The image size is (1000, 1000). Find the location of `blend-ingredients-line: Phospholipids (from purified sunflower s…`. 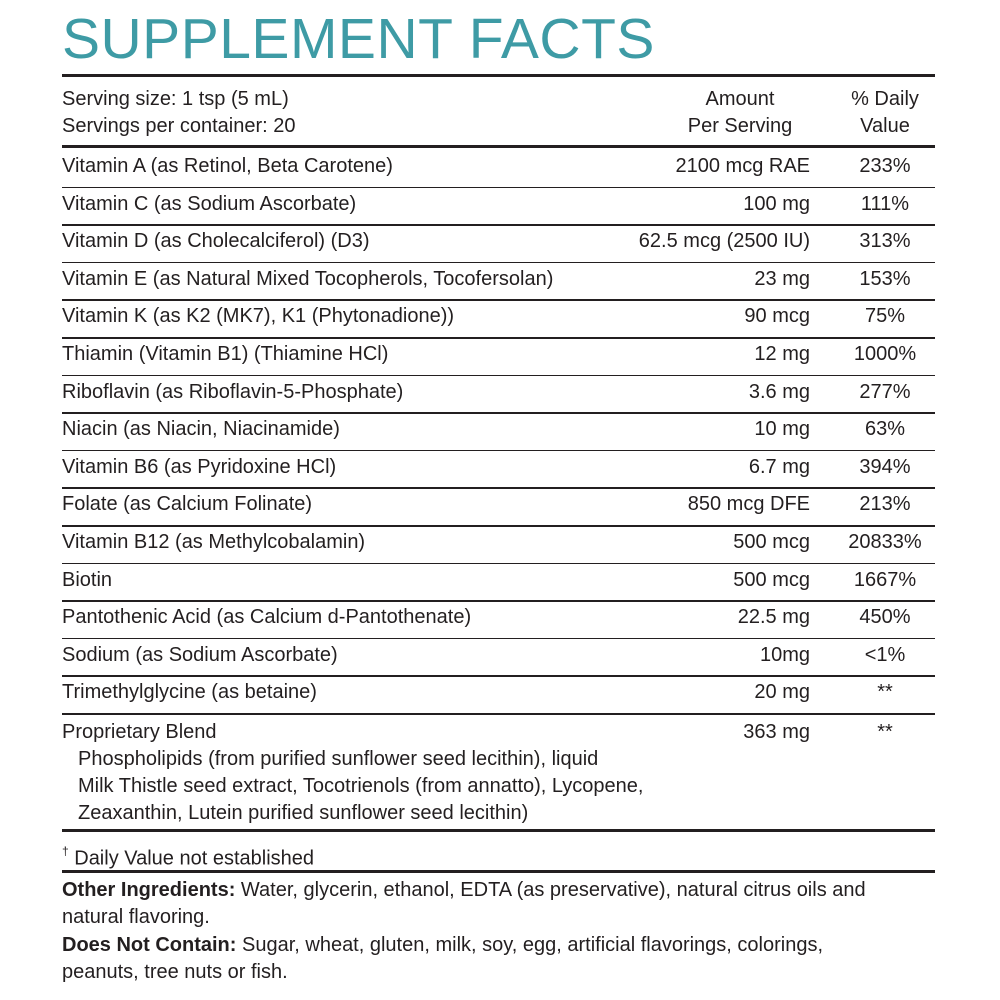

blend-ingredients-line: Phospholipids (from purified sunflower s… is located at coordinates (338, 759).